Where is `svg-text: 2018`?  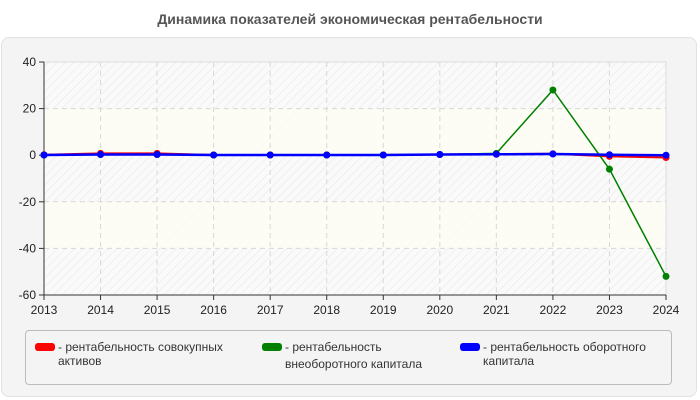 svg-text: 2018 is located at coordinates (326, 310).